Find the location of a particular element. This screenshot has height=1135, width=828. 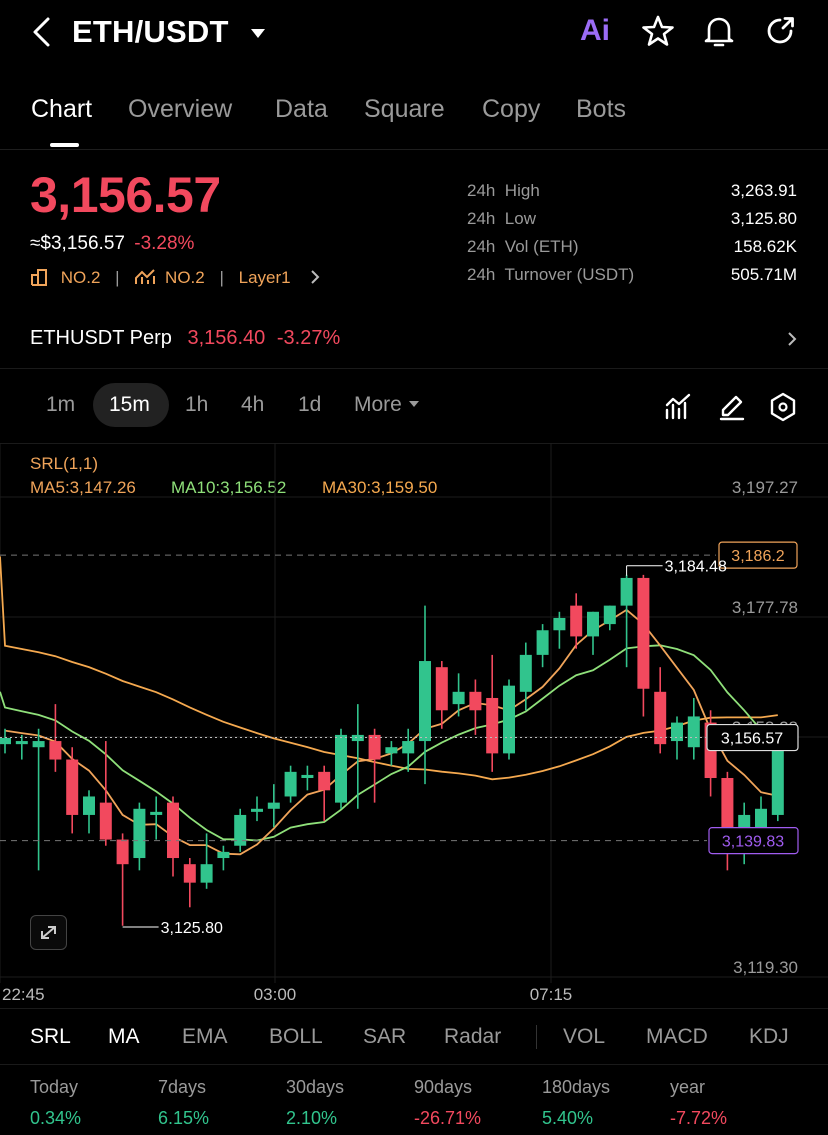

current-price-tag is located at coordinates (752, 737).